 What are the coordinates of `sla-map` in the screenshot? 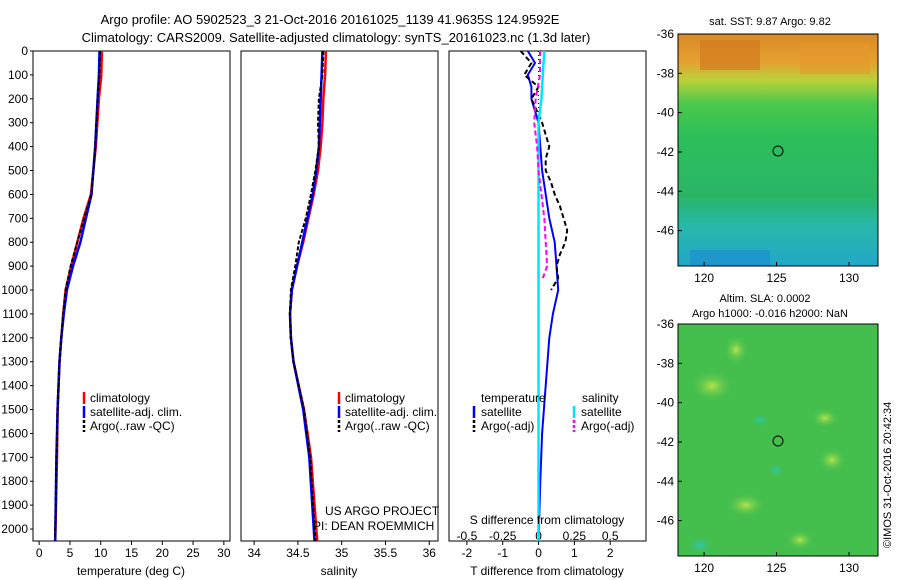 It's located at (778, 440).